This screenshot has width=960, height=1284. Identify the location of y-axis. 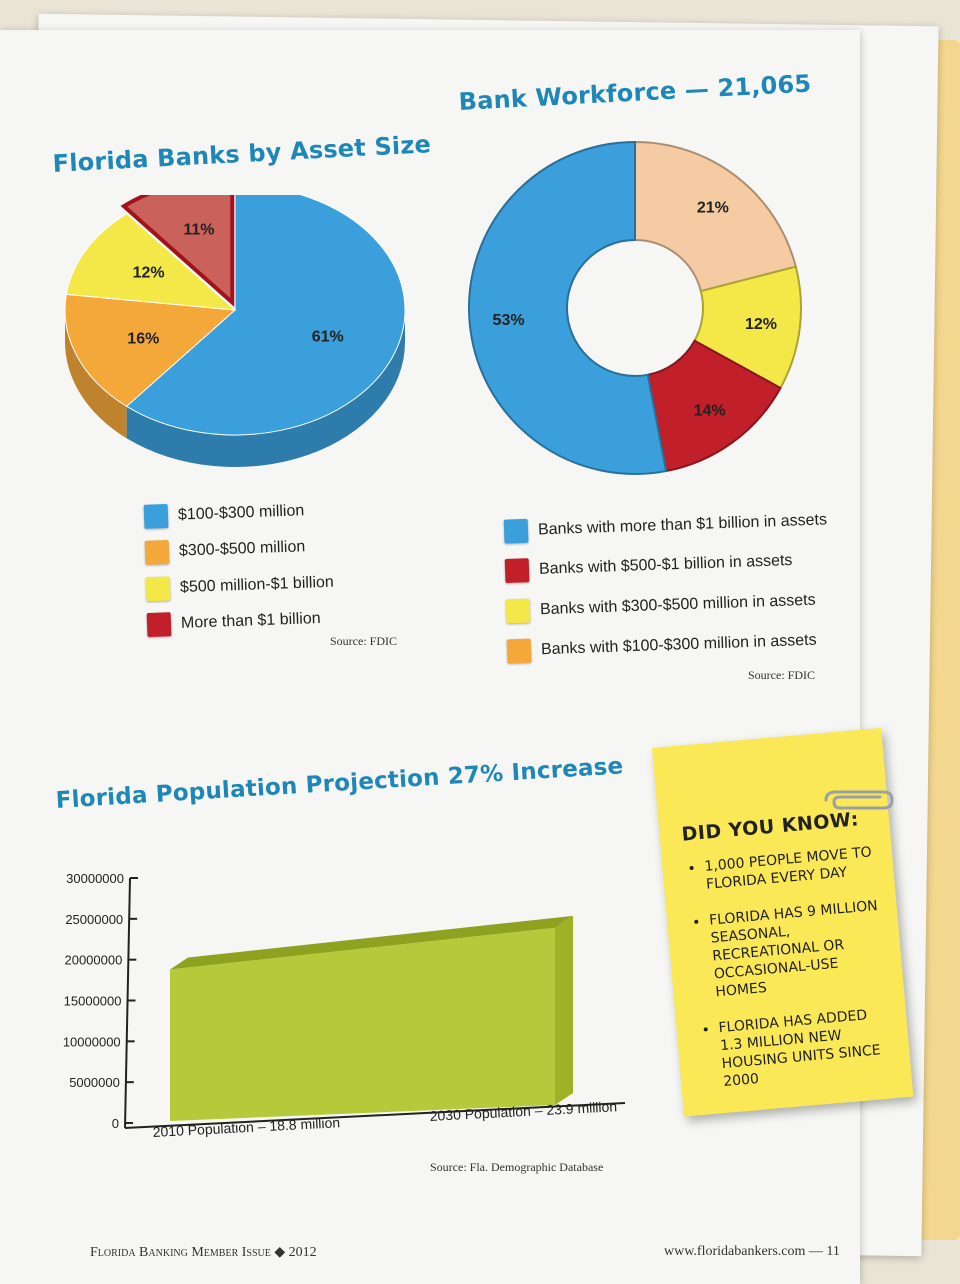
(127, 1003).